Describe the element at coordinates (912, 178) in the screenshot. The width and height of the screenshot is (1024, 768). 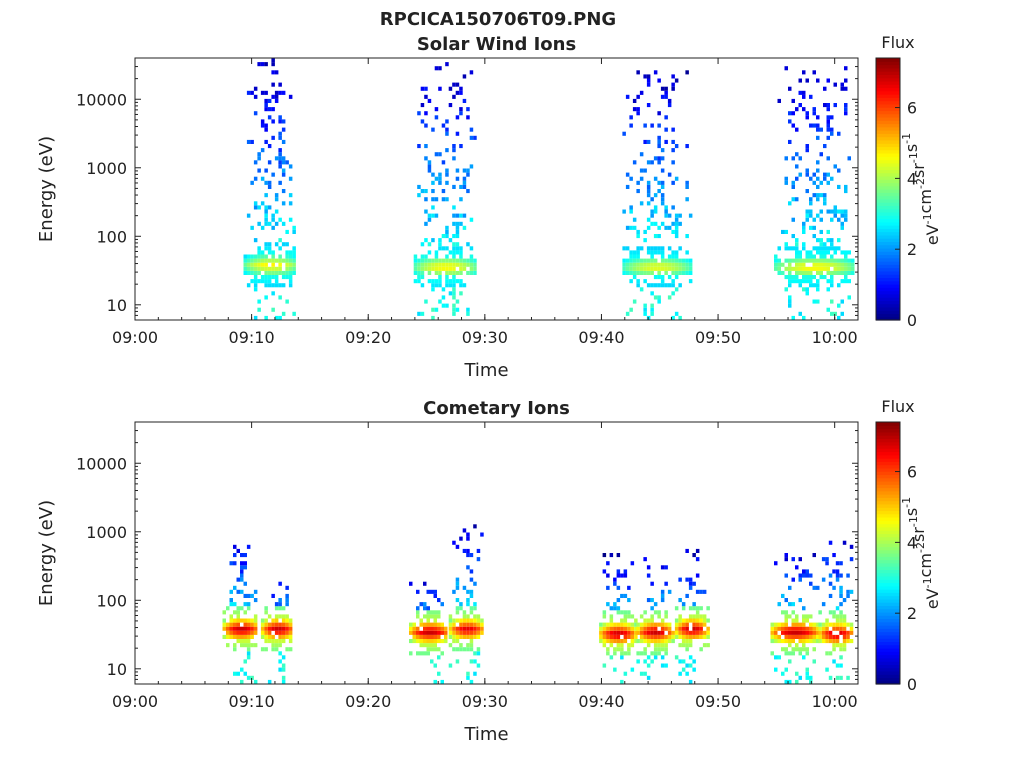
I see `colorbar-tick-label: 4` at that location.